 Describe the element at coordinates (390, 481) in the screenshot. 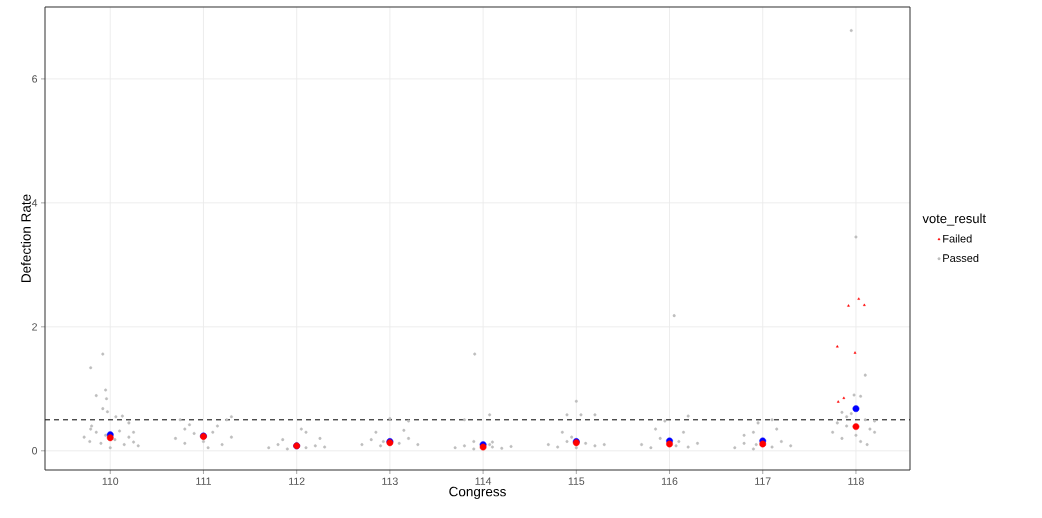

I see `x-tick-label: 113` at that location.